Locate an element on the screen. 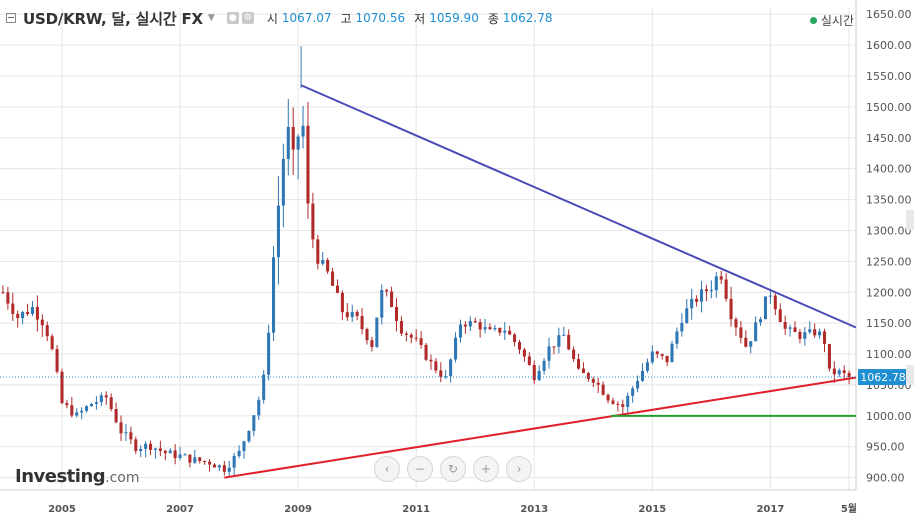 The width and height of the screenshot is (914, 523). camera-icon: ● is located at coordinates (232, 18).